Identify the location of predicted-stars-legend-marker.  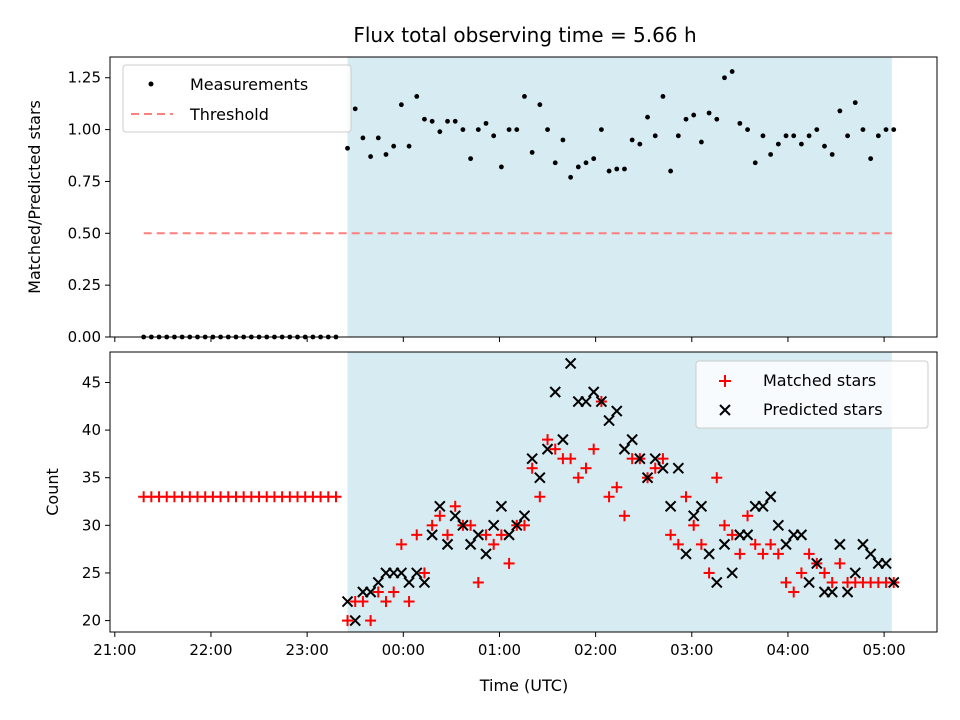
(725, 410).